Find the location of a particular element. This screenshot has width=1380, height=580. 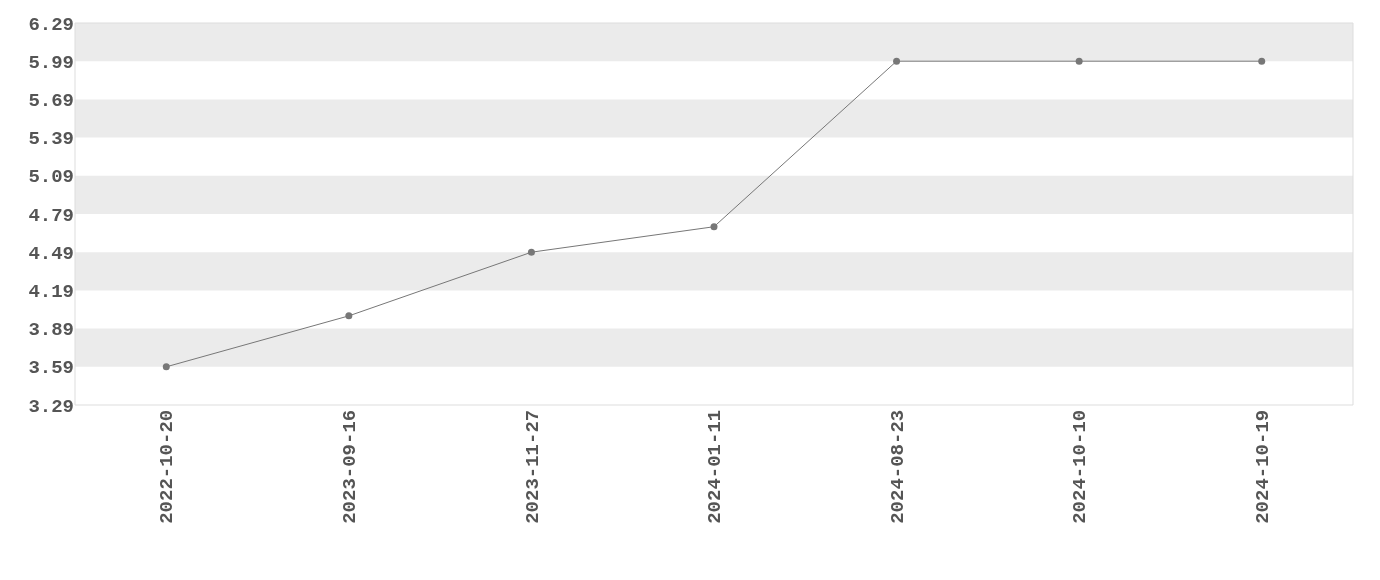

y-tick-label: 5.39 is located at coordinates (51, 139).